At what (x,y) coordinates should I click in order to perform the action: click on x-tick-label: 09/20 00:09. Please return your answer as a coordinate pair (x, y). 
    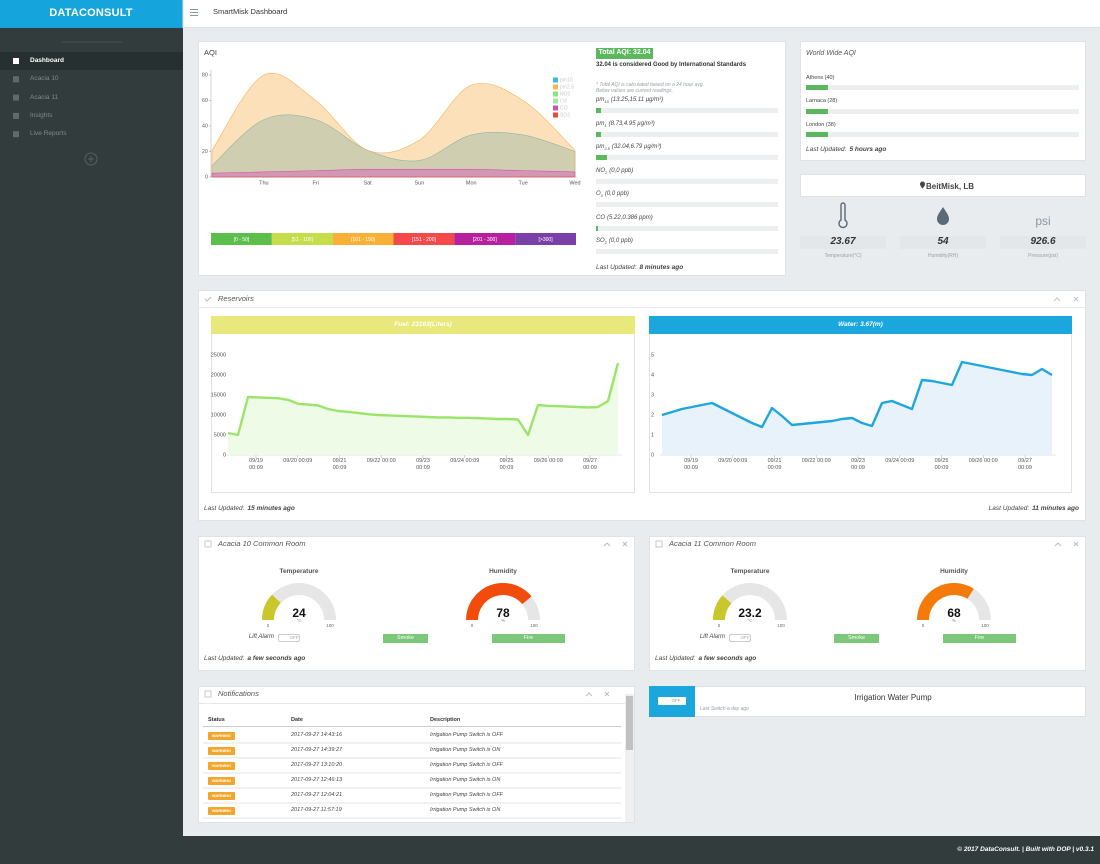
    Looking at the image, I should click on (298, 461).